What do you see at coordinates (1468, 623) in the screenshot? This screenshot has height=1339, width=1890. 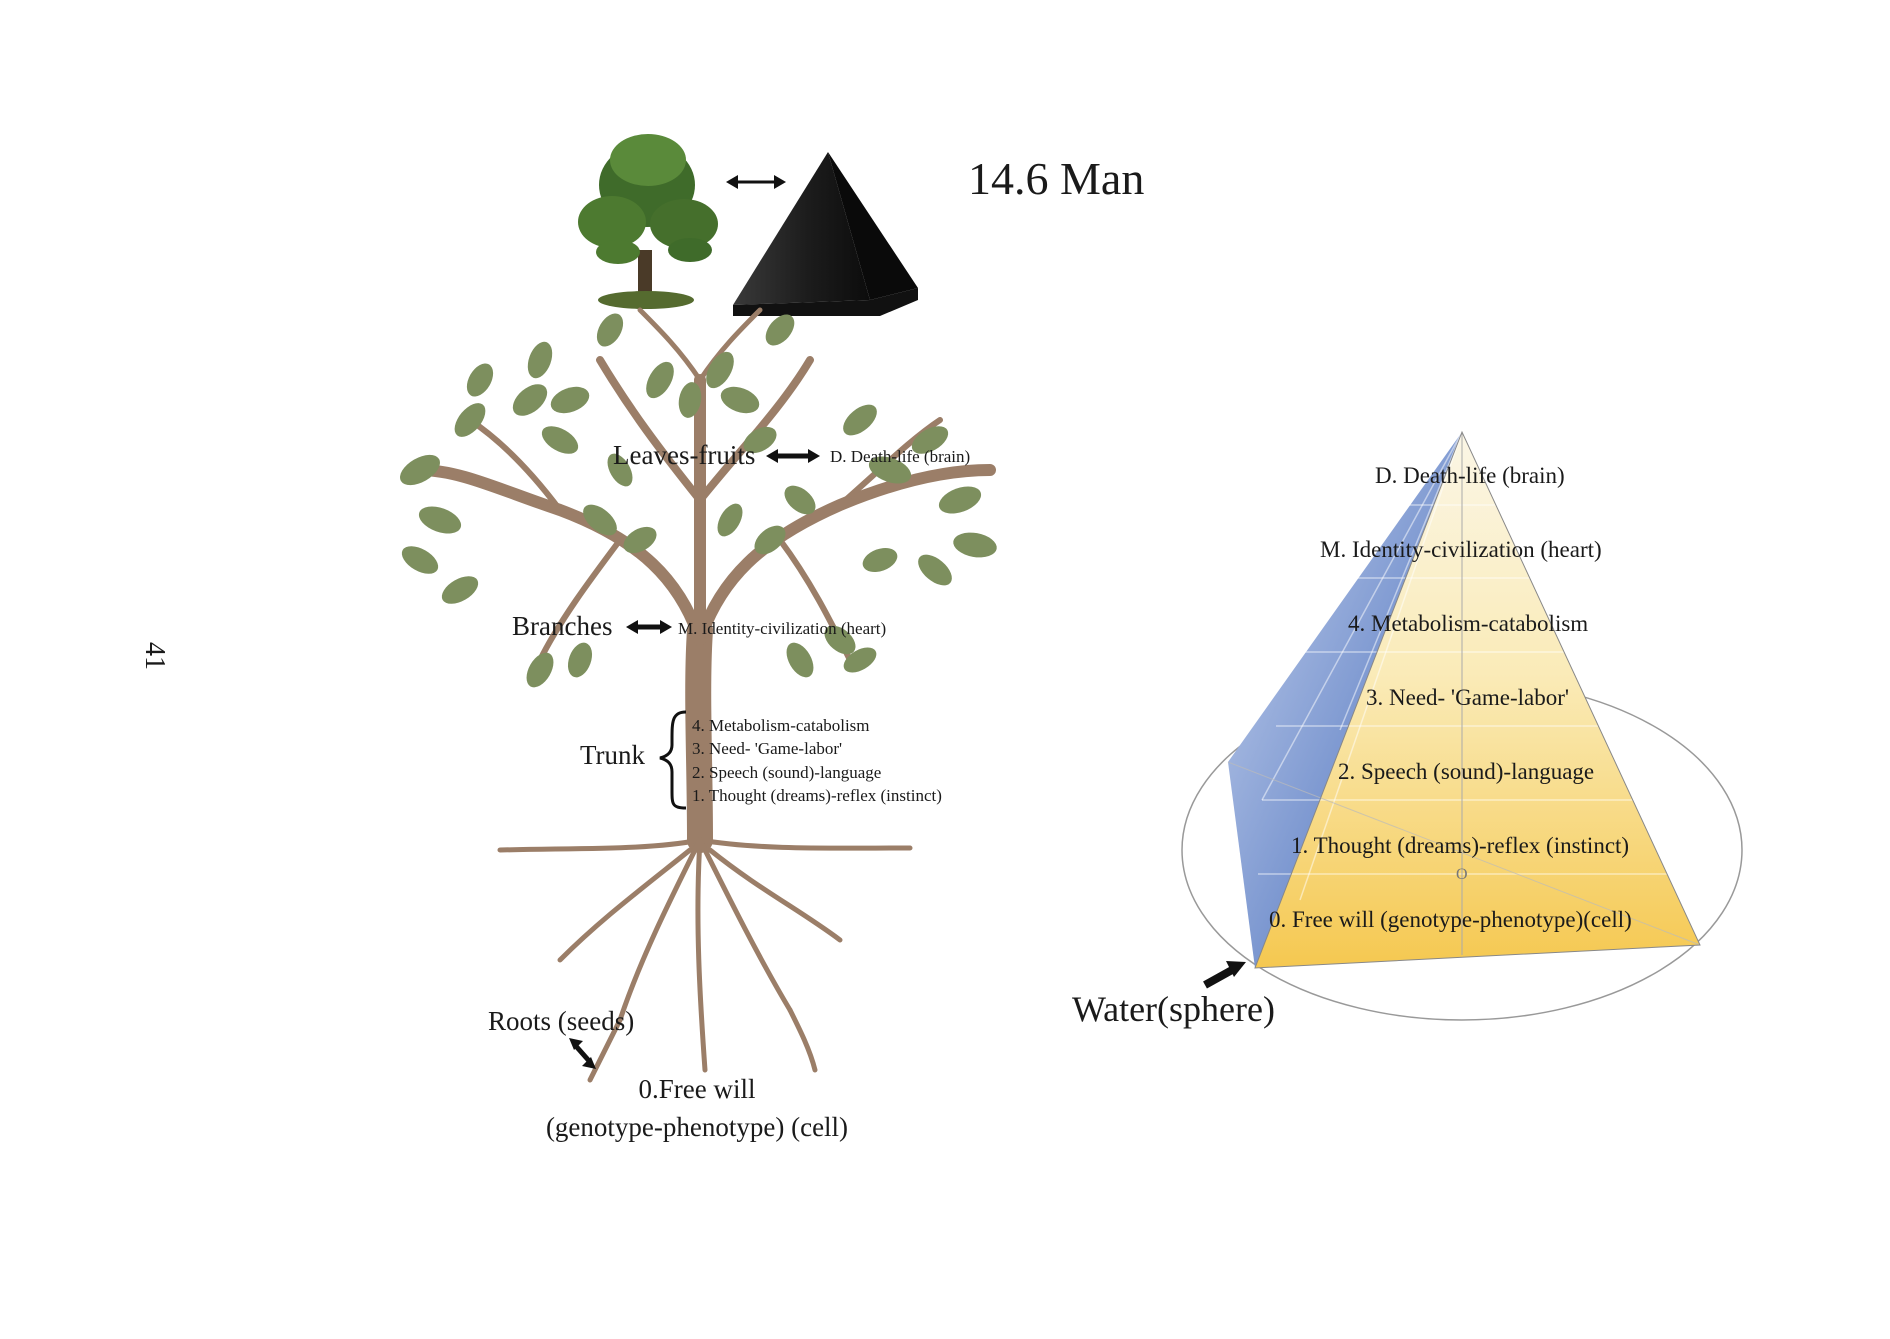 I see `pyramid-level-4: 4. Metabolism-catabolism` at bounding box center [1468, 623].